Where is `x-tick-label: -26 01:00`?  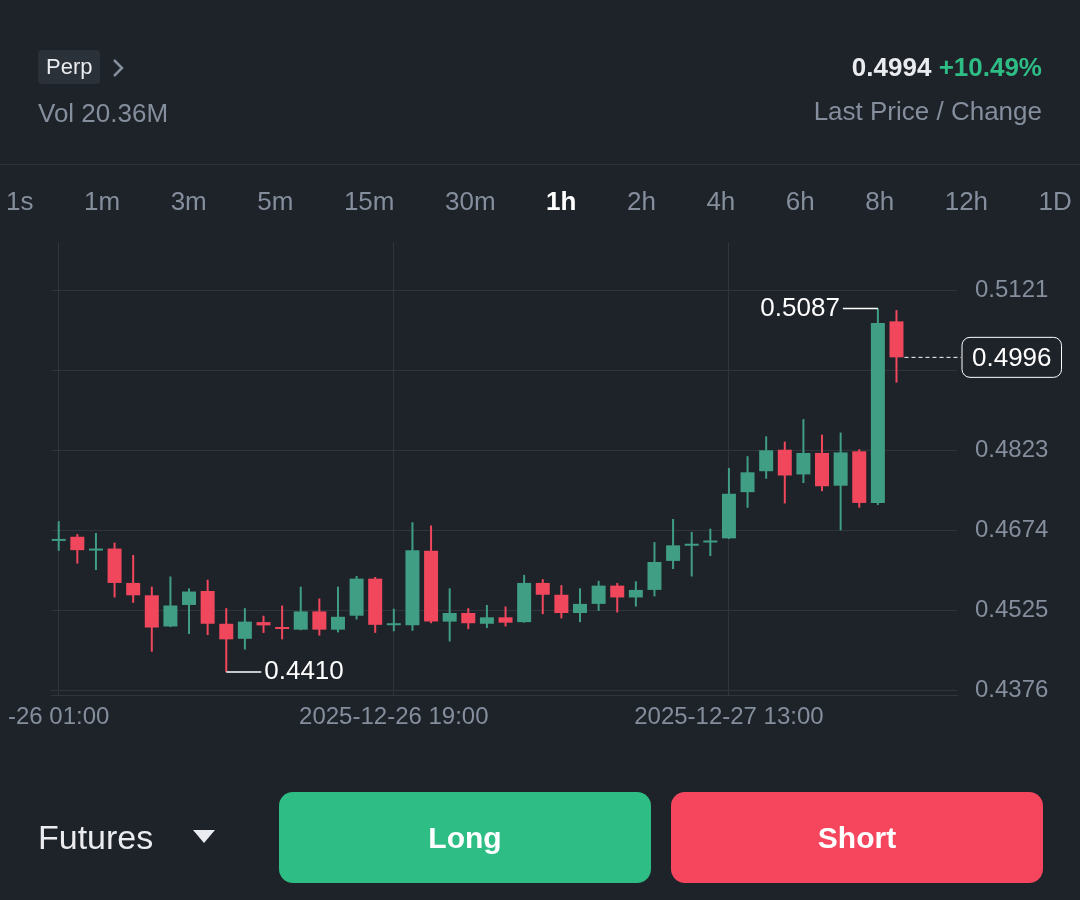
x-tick-label: -26 01:00 is located at coordinates (59, 716).